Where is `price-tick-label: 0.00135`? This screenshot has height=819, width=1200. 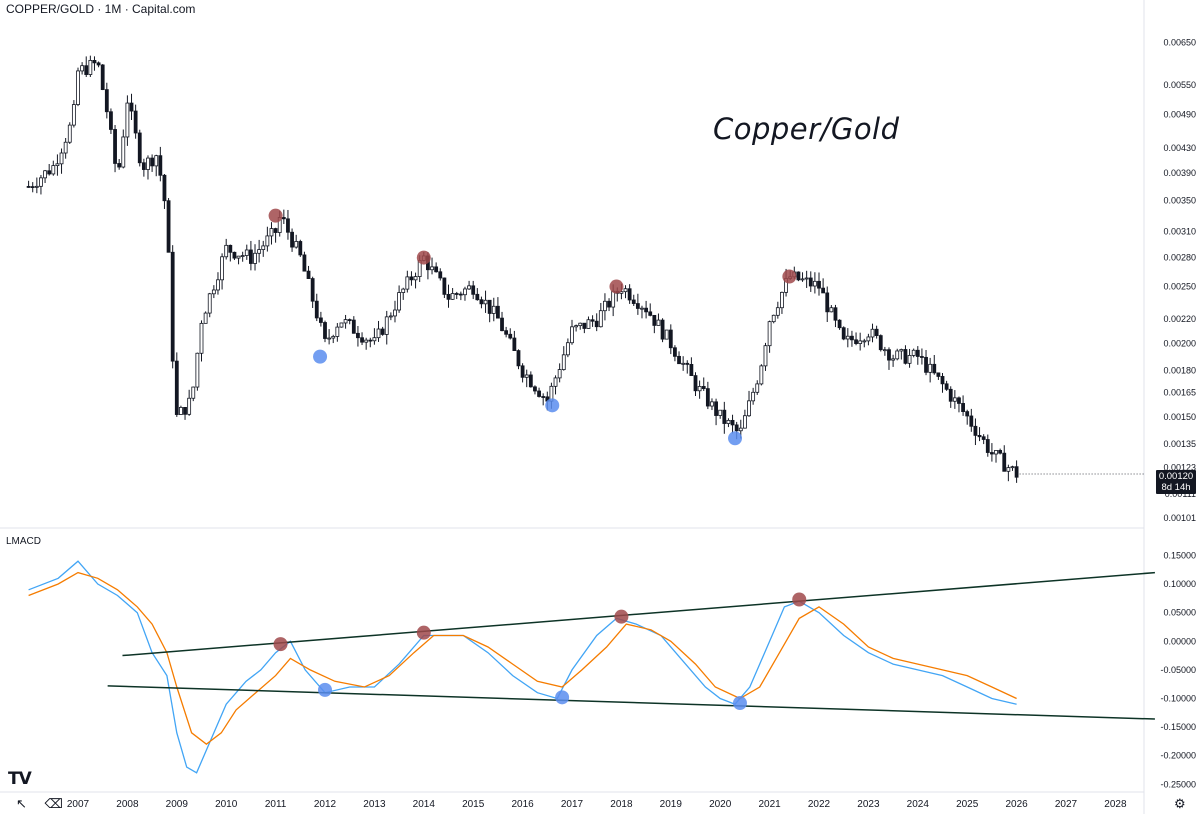 price-tick-label: 0.00135 is located at coordinates (1179, 444).